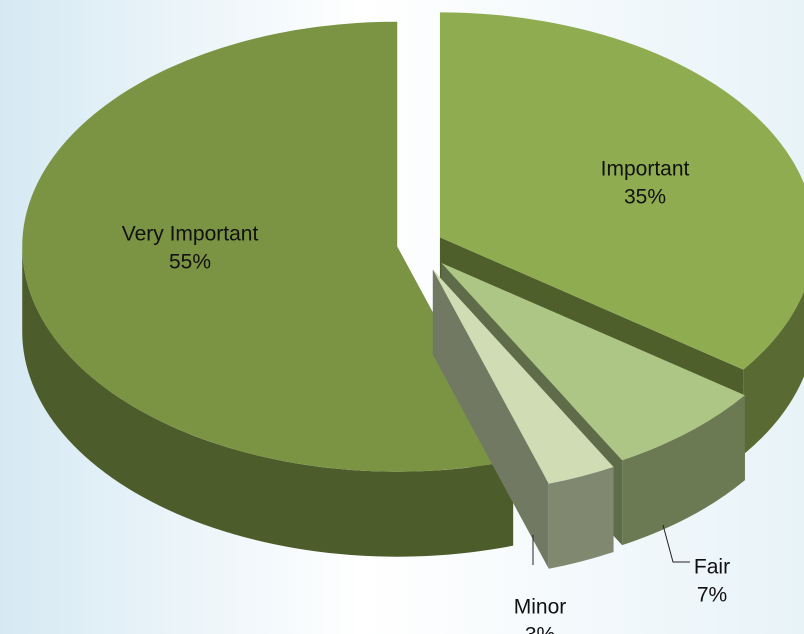 Image resolution: width=804 pixels, height=634 pixels. I want to click on slice-value-label: 3%, so click(540, 629).